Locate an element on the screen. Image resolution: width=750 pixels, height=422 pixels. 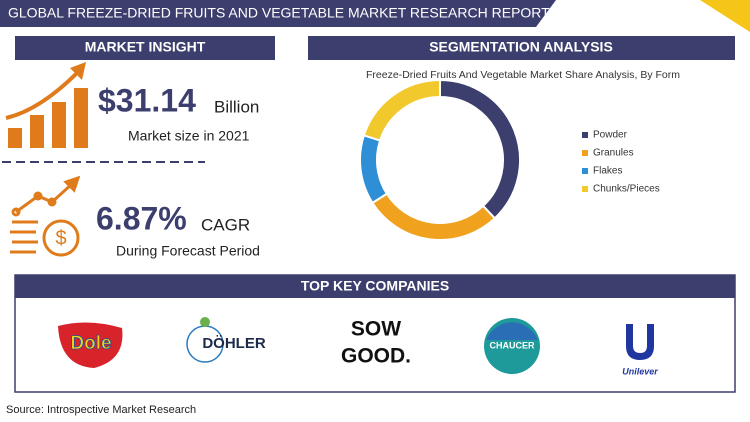
legend-label: Granules is located at coordinates (613, 153).